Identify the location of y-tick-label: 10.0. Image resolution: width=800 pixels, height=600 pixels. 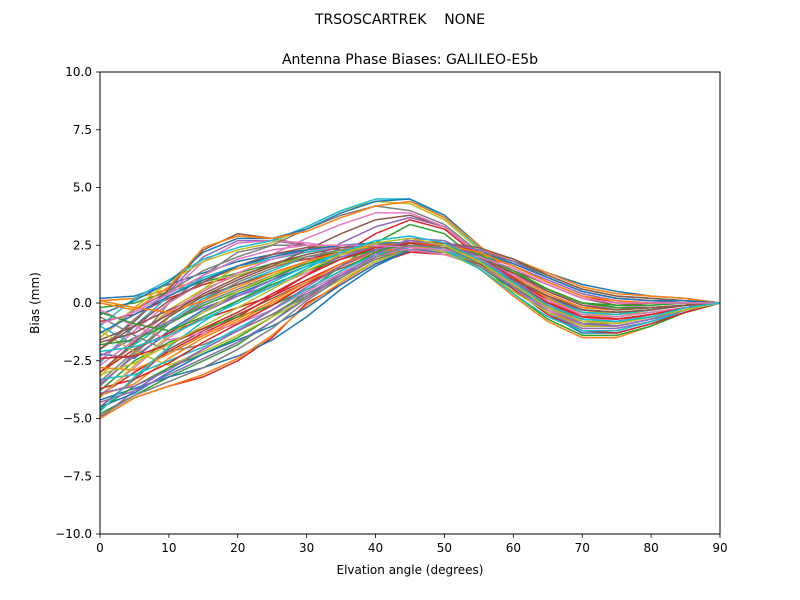
(78, 72).